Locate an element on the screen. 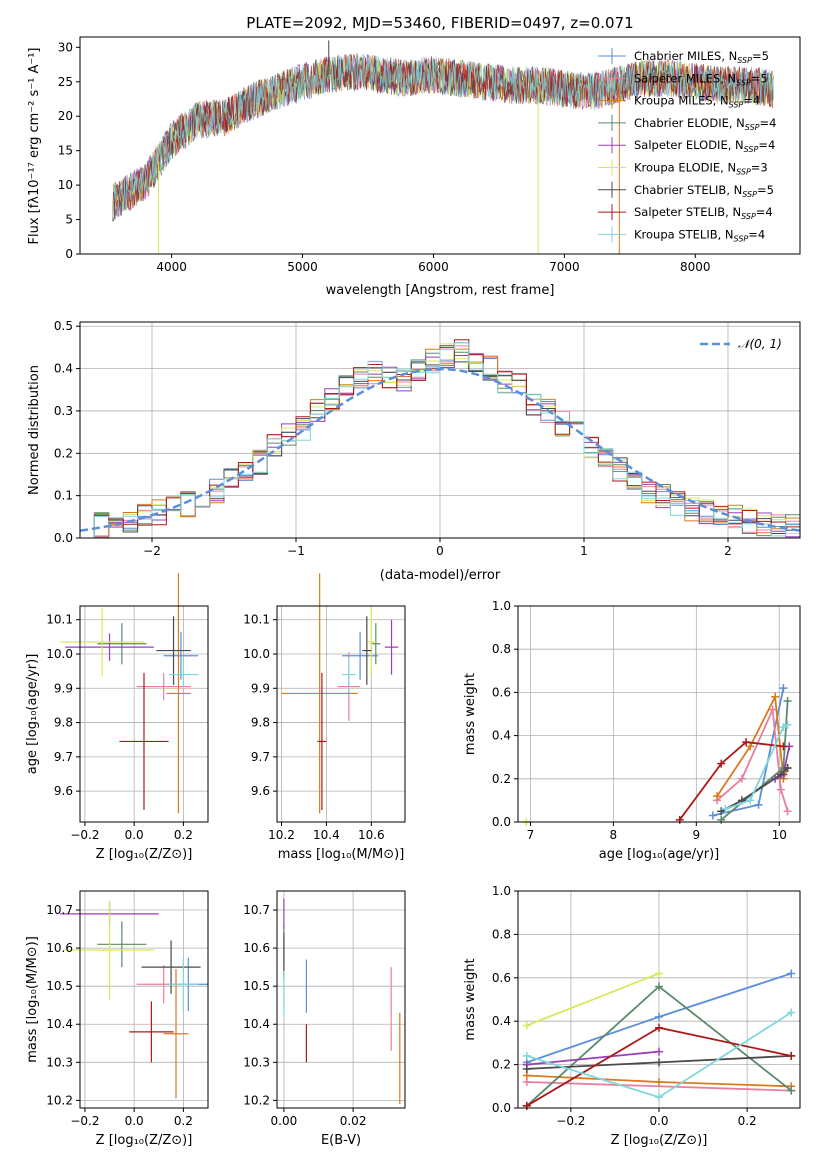 This screenshot has width=819, height=1170. xtick-label: 10.4 is located at coordinates (326, 835).